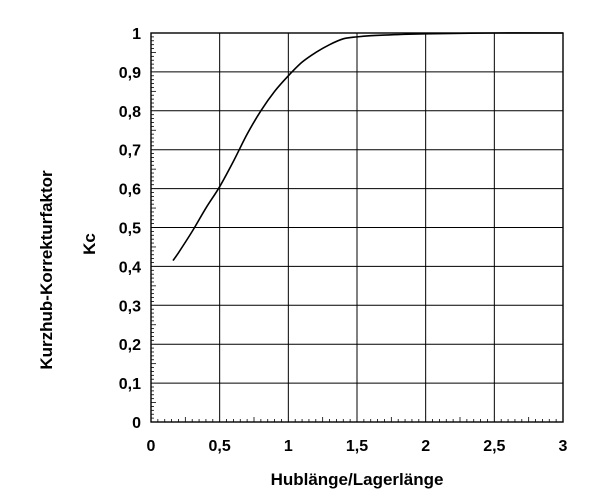  I want to click on x-tick-labels: 0 0,5 1 1,5 2 2,5 3, so click(357, 446).